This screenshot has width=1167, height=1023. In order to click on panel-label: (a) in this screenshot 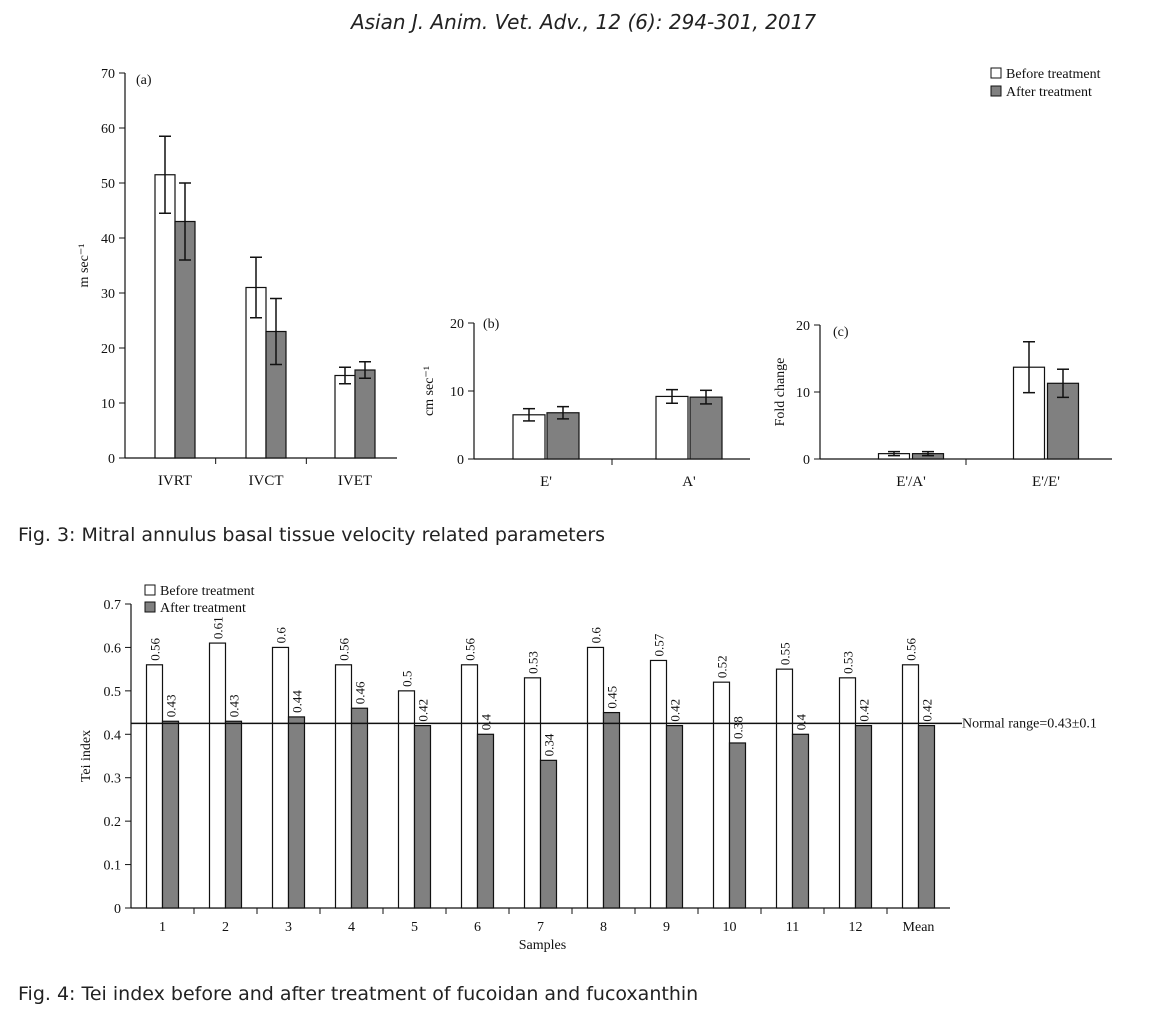, I will do `click(144, 80)`.